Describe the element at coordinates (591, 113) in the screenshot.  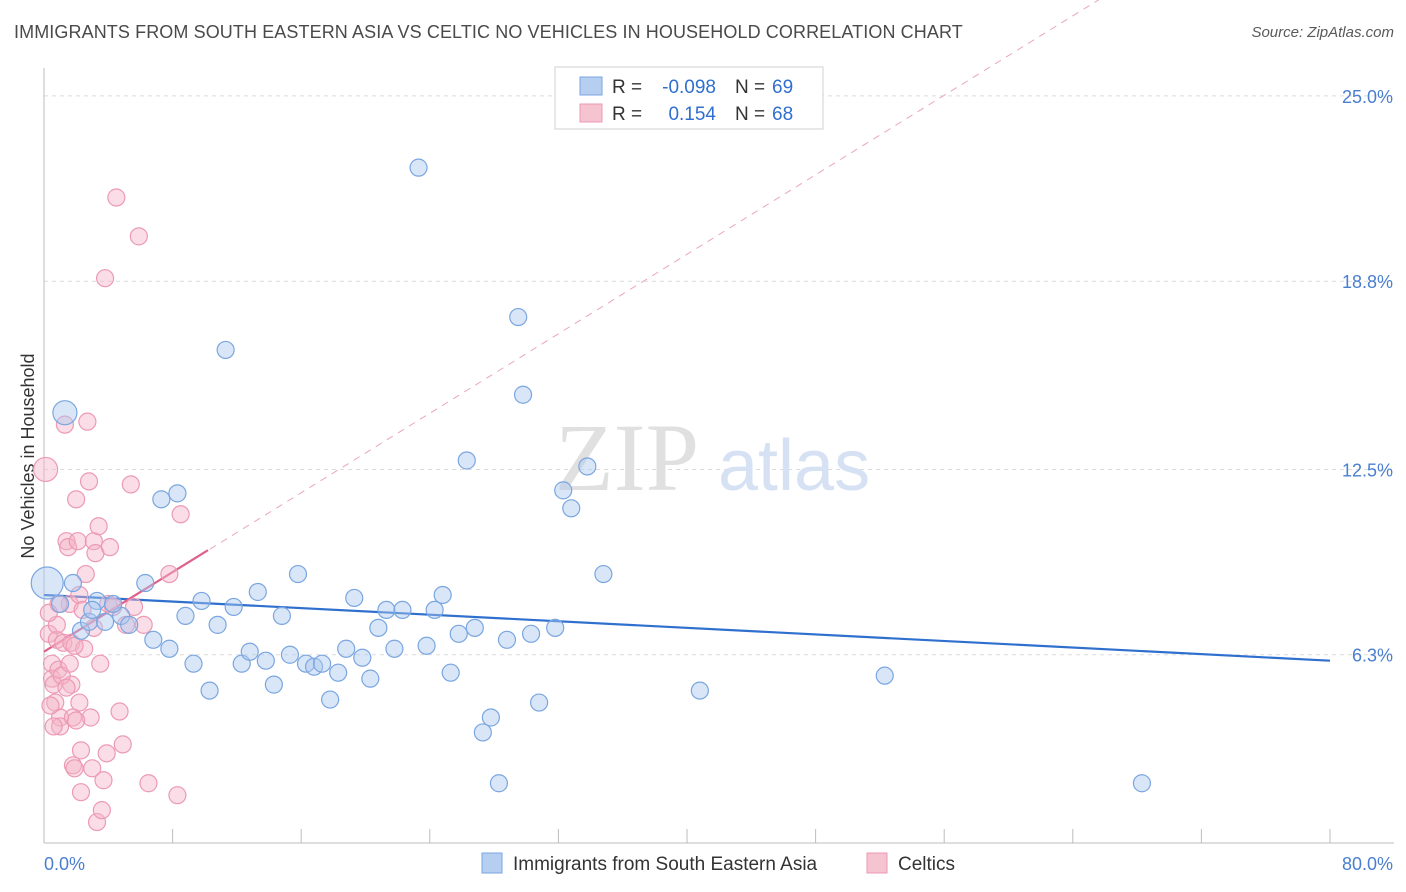
I see `legend-swatch-pink` at that location.